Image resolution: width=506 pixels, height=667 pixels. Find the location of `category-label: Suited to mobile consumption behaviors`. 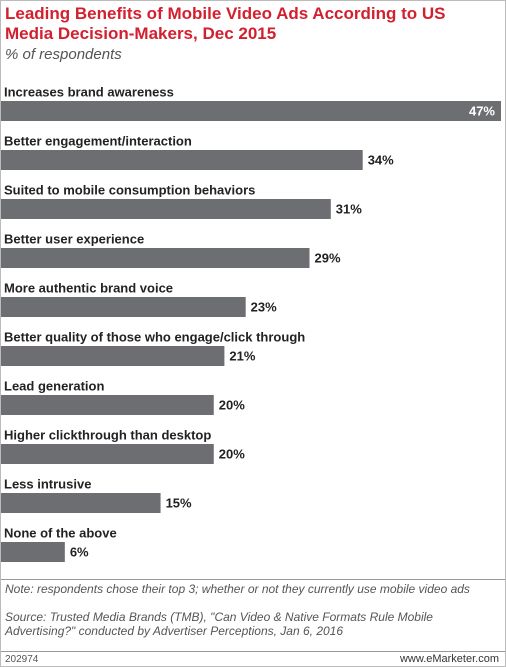

category-label: Suited to mobile consumption behaviors is located at coordinates (129, 189).